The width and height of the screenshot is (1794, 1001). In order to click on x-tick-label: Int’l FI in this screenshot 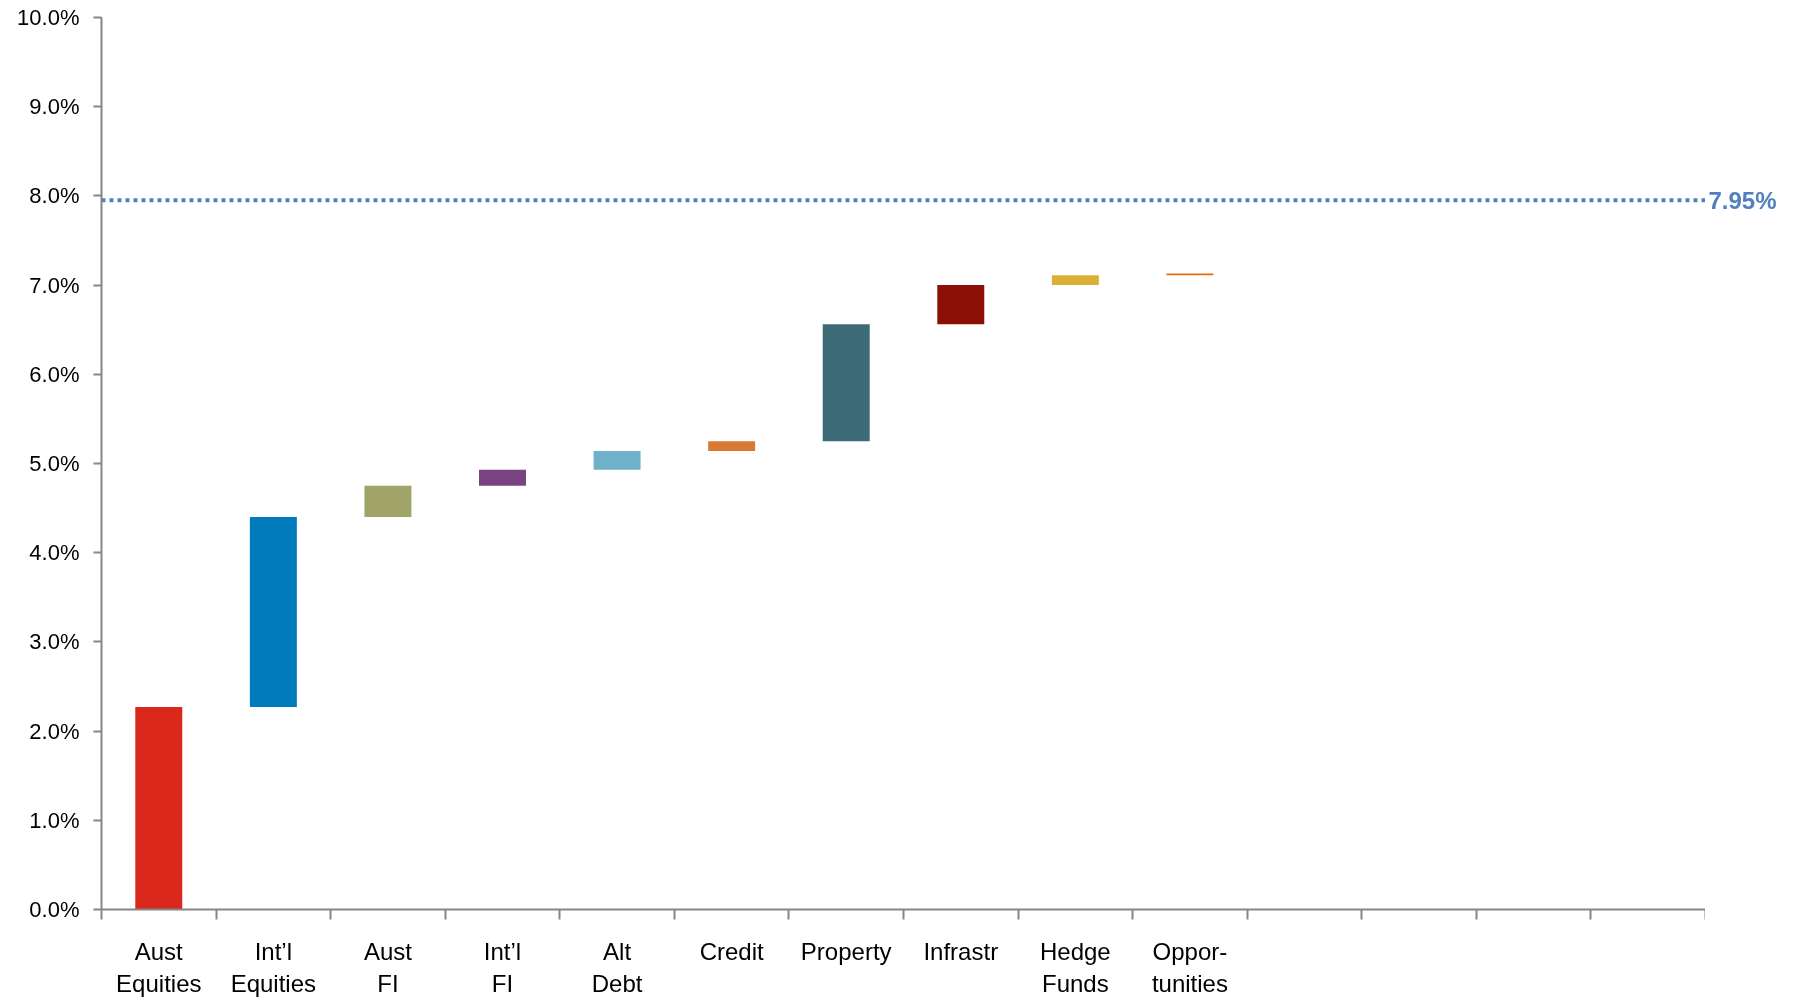, I will do `click(502, 967)`.